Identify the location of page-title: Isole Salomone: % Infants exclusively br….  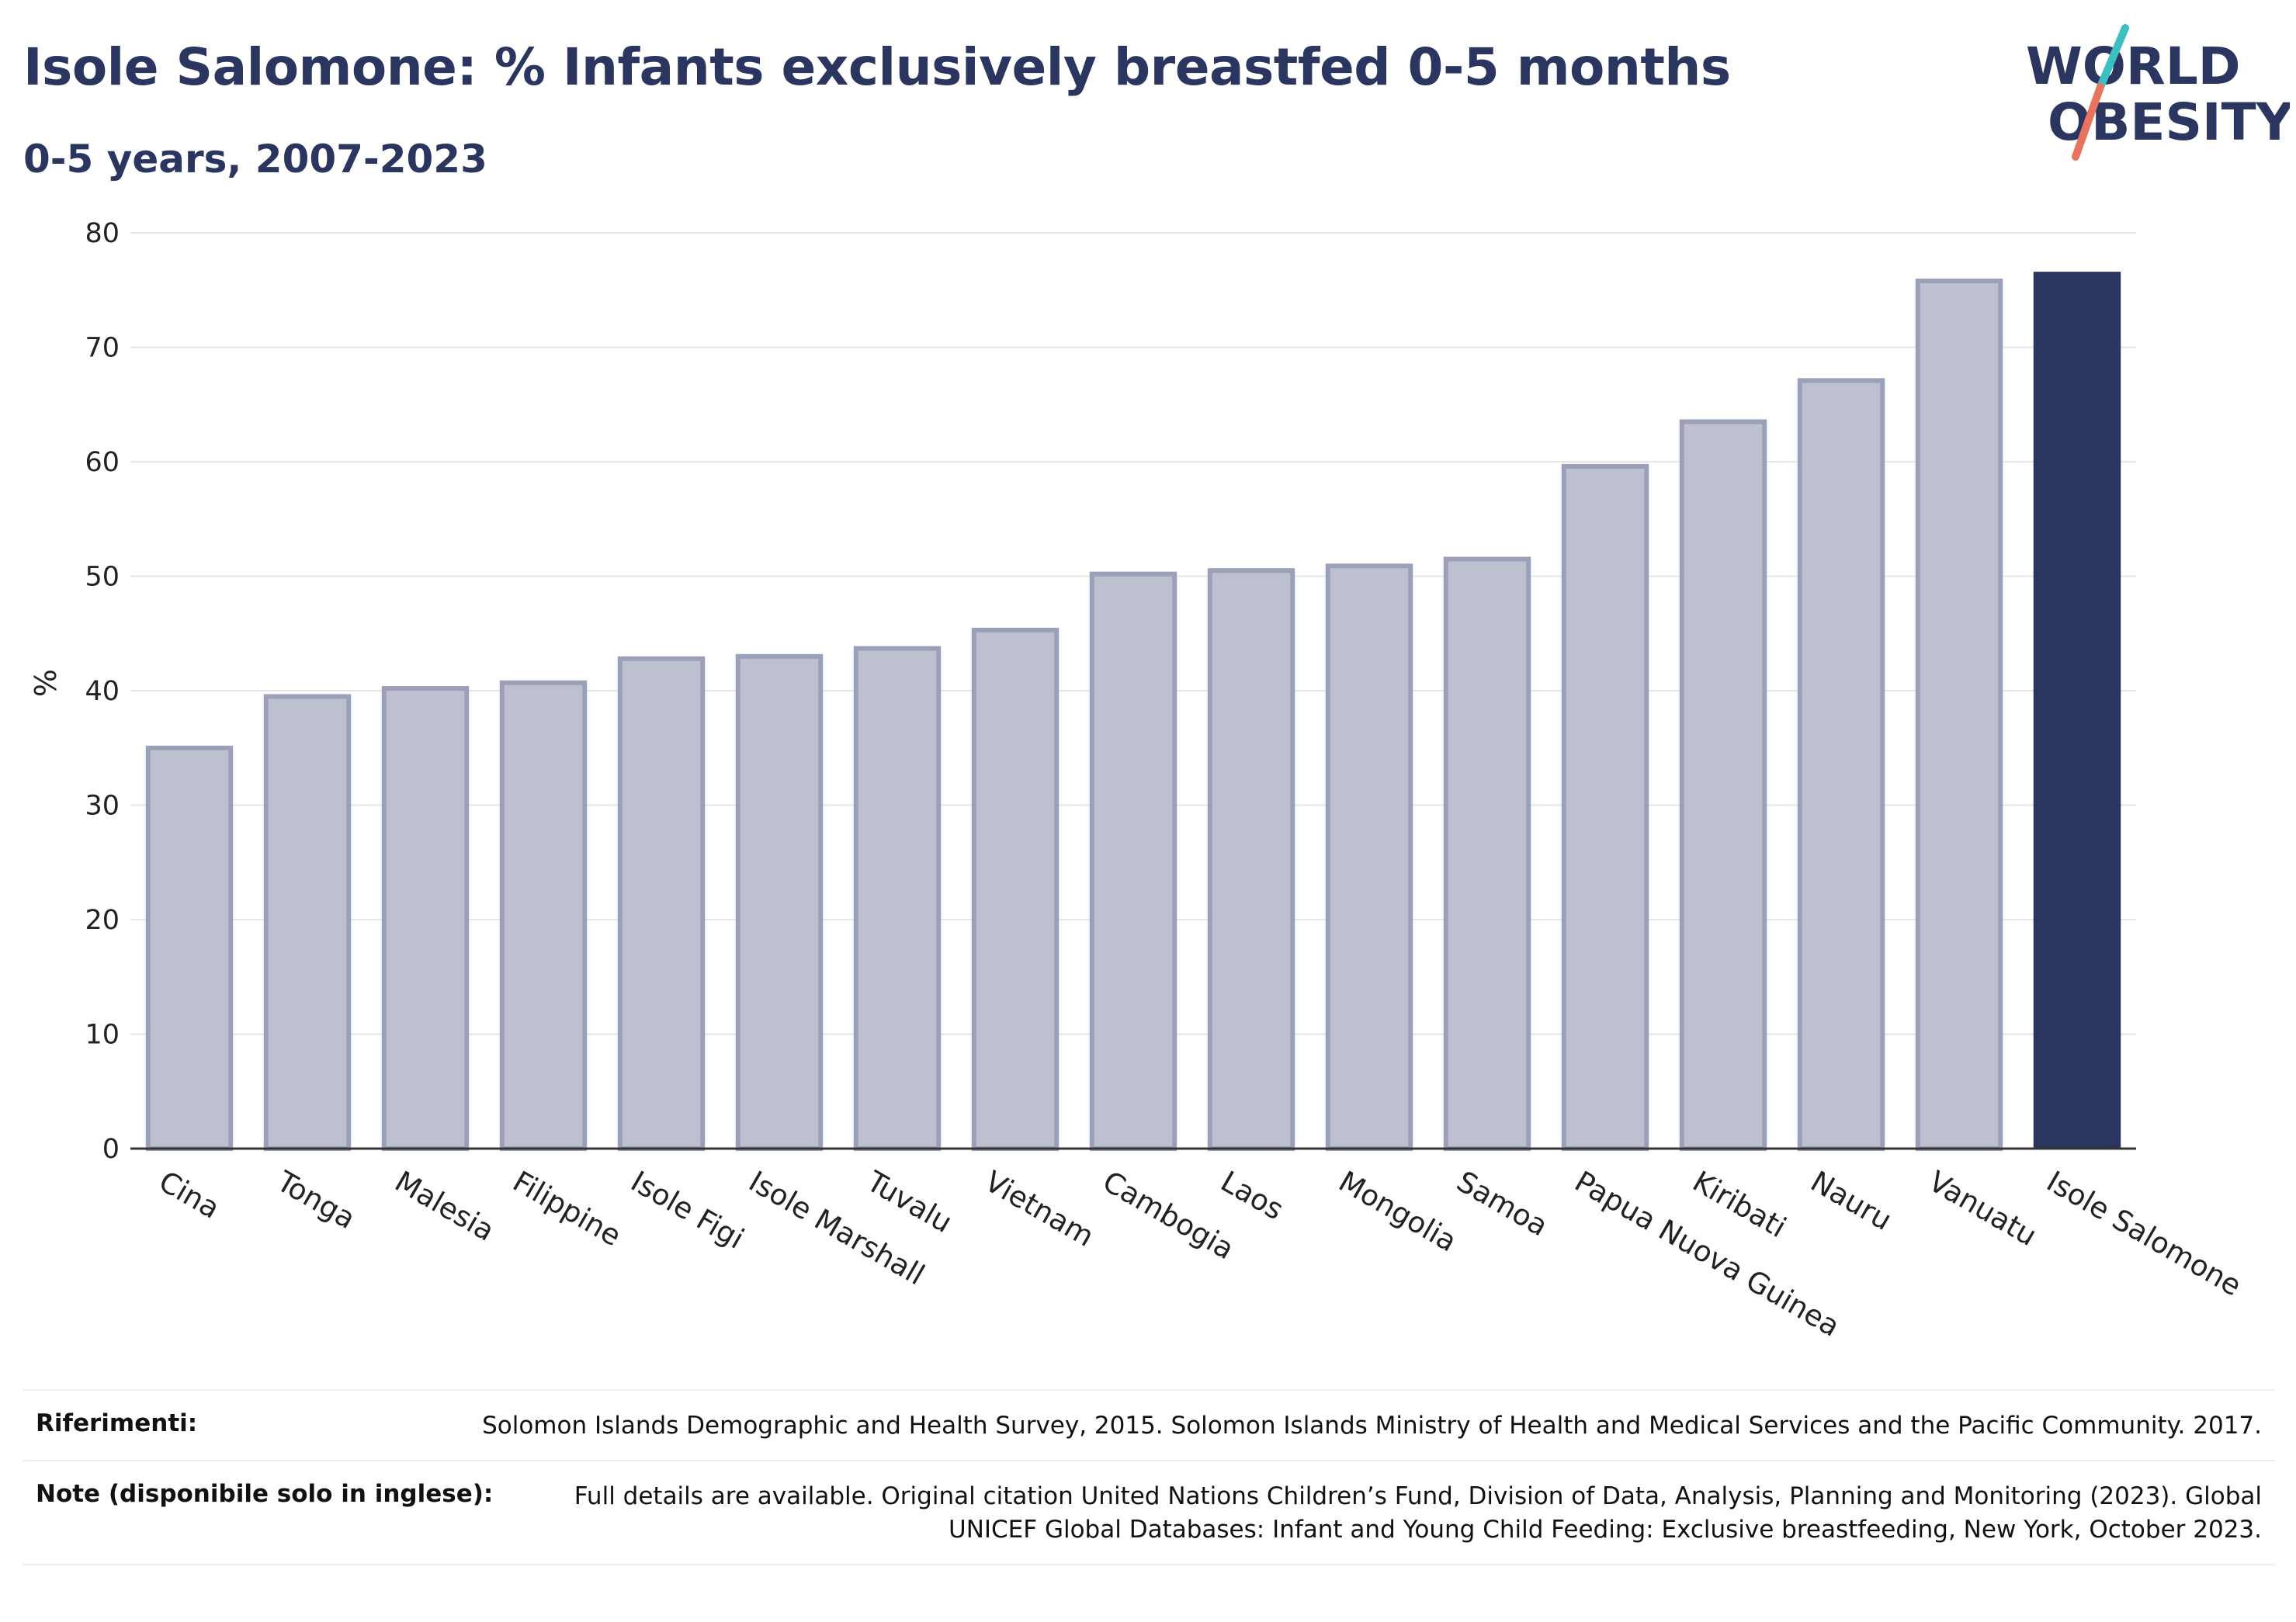
(877, 67).